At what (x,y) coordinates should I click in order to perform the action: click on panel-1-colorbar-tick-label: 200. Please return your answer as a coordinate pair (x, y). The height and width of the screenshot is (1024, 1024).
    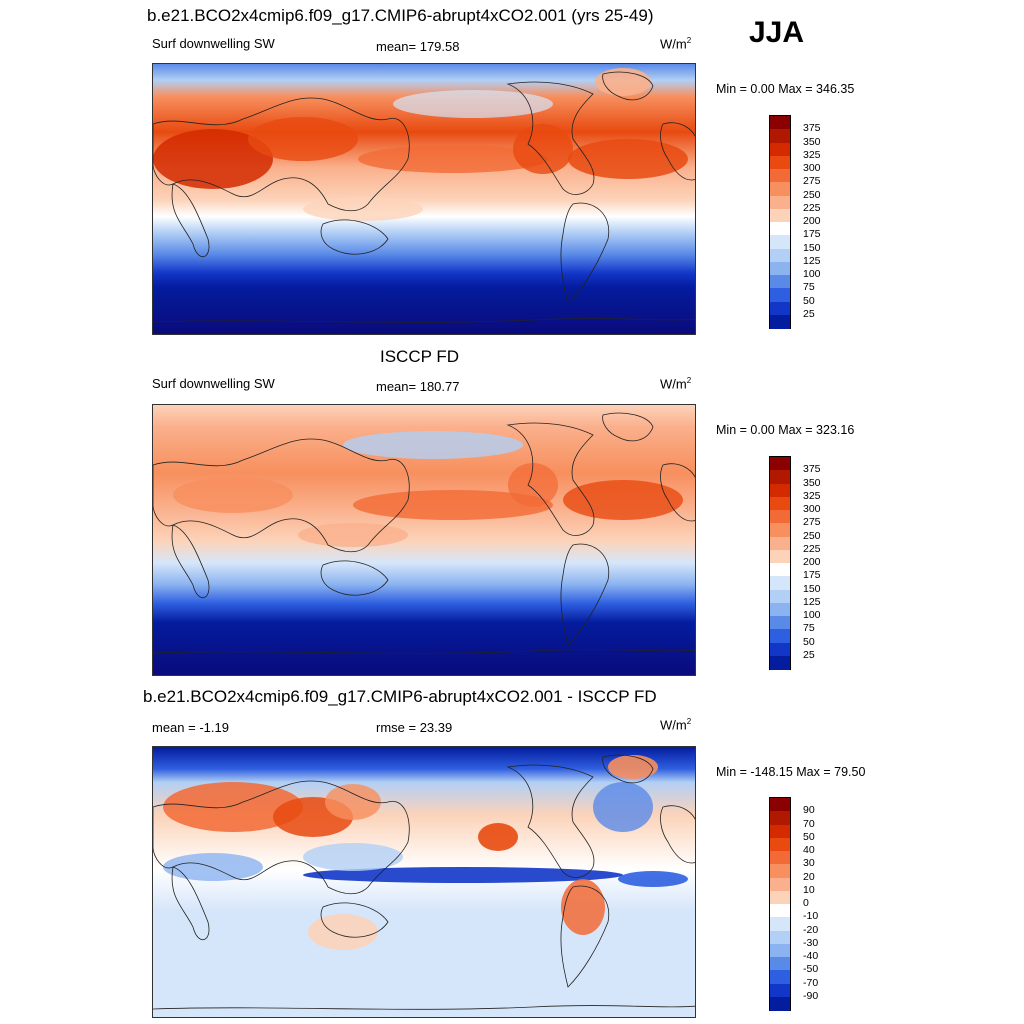
    Looking at the image, I should click on (812, 221).